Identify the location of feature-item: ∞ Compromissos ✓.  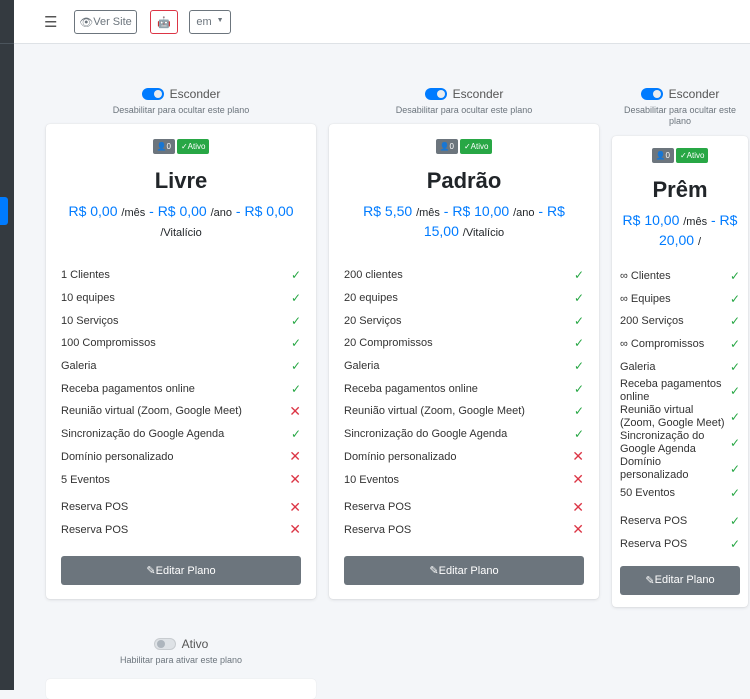
(680, 344).